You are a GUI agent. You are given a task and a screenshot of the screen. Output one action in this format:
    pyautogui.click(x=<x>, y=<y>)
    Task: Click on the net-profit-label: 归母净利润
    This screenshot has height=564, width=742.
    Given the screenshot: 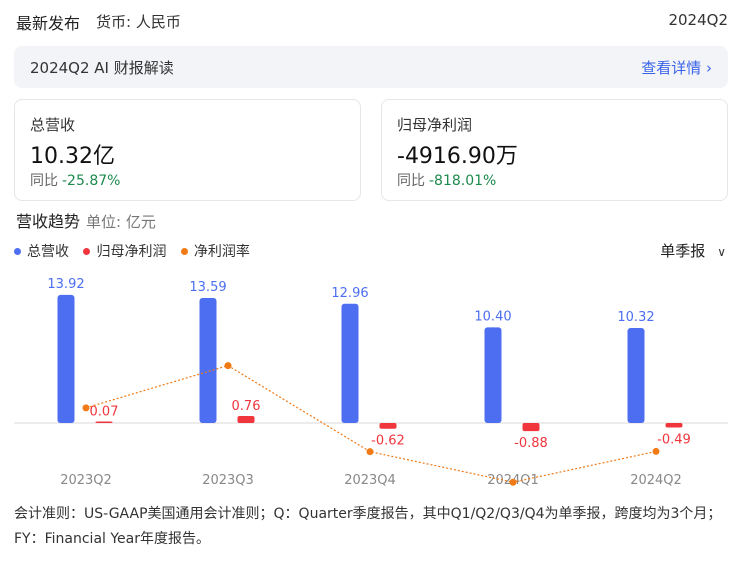 What is the action you would take?
    pyautogui.click(x=435, y=125)
    